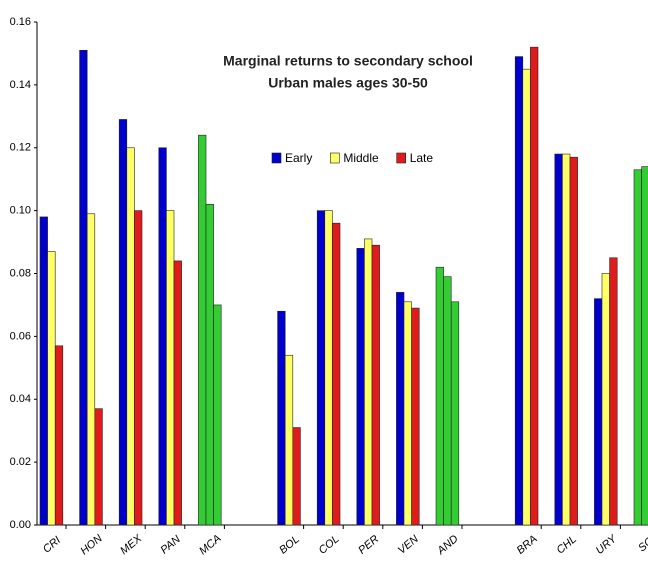 This screenshot has width=648, height=563. I want to click on y-tick-label: 0.12, so click(20, 148).